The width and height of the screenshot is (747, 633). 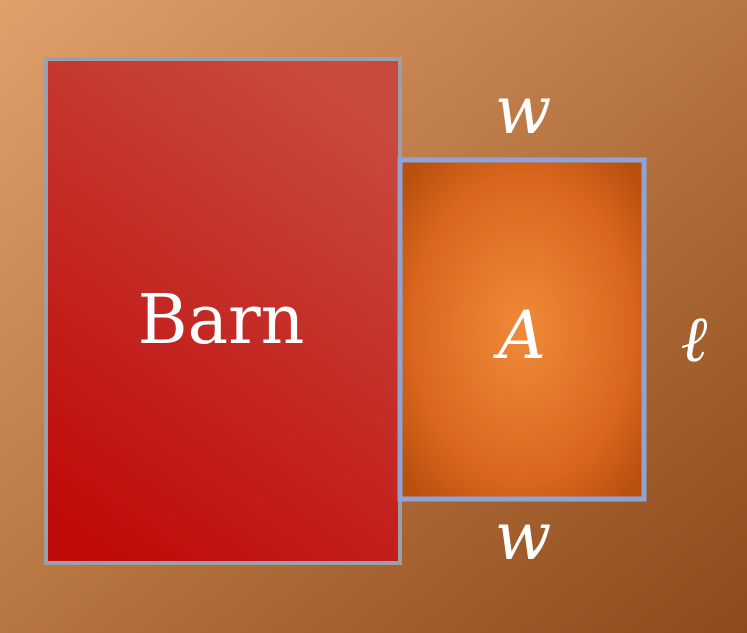 I want to click on top-width-label: w, so click(x=523, y=110).